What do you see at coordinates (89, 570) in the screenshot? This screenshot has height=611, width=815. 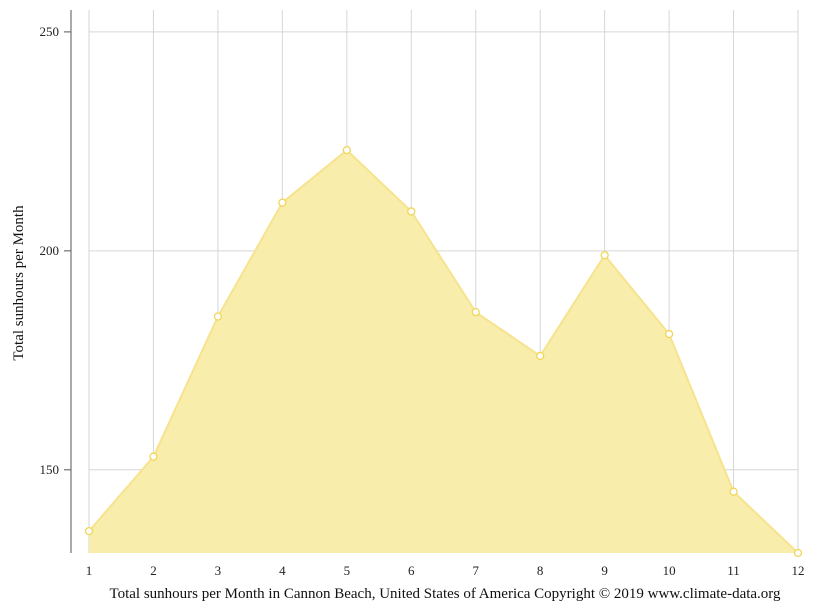 I see `x-tick-label: 1` at bounding box center [89, 570].